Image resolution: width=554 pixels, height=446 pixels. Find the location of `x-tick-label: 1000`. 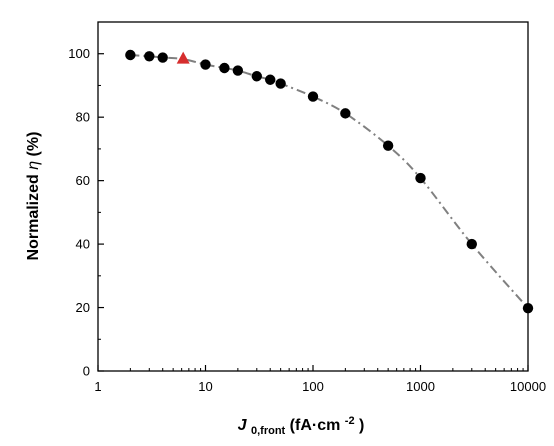

x-tick-label: 1000 is located at coordinates (420, 386).